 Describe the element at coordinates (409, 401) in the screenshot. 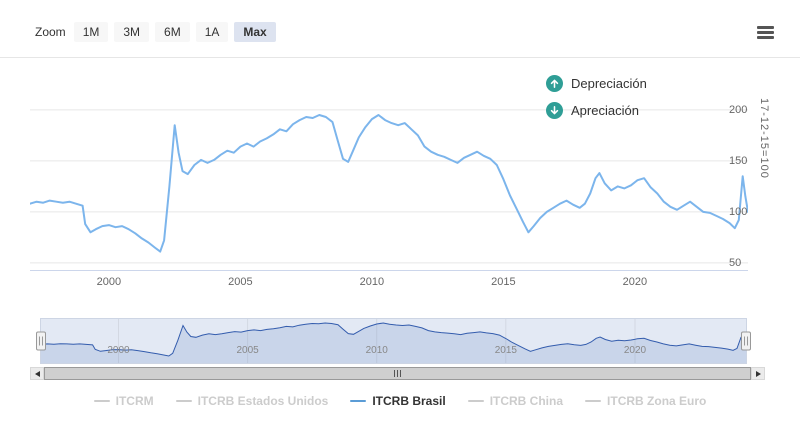

I see `legend-item-label: ITCRB Brasil` at that location.